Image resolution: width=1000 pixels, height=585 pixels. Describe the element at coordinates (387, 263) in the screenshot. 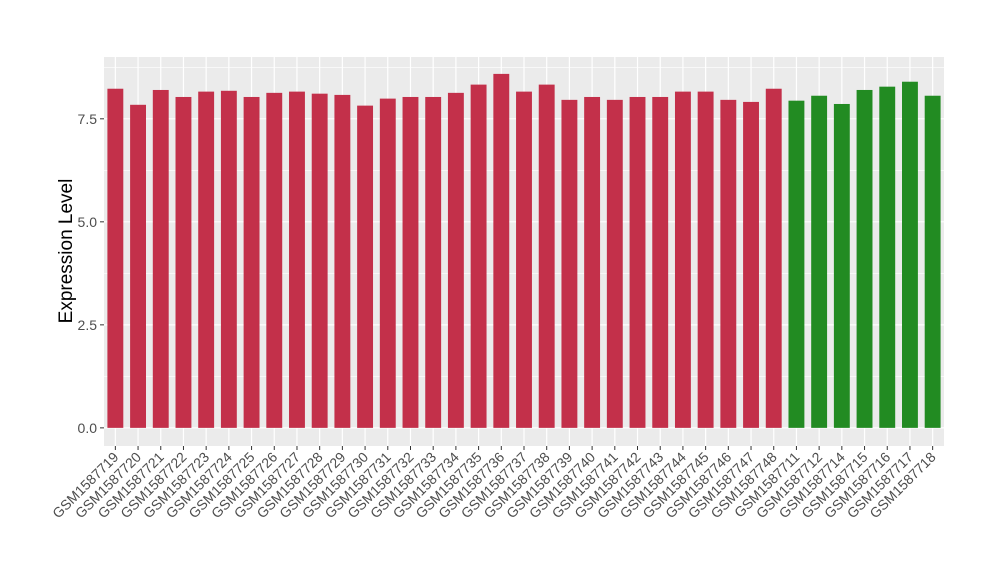

I see `bar-GSM1587731` at that location.